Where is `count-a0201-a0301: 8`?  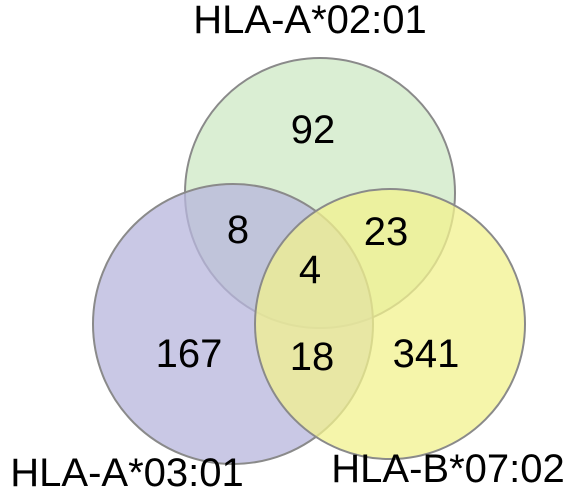
count-a0201-a0301: 8 is located at coordinates (238, 230).